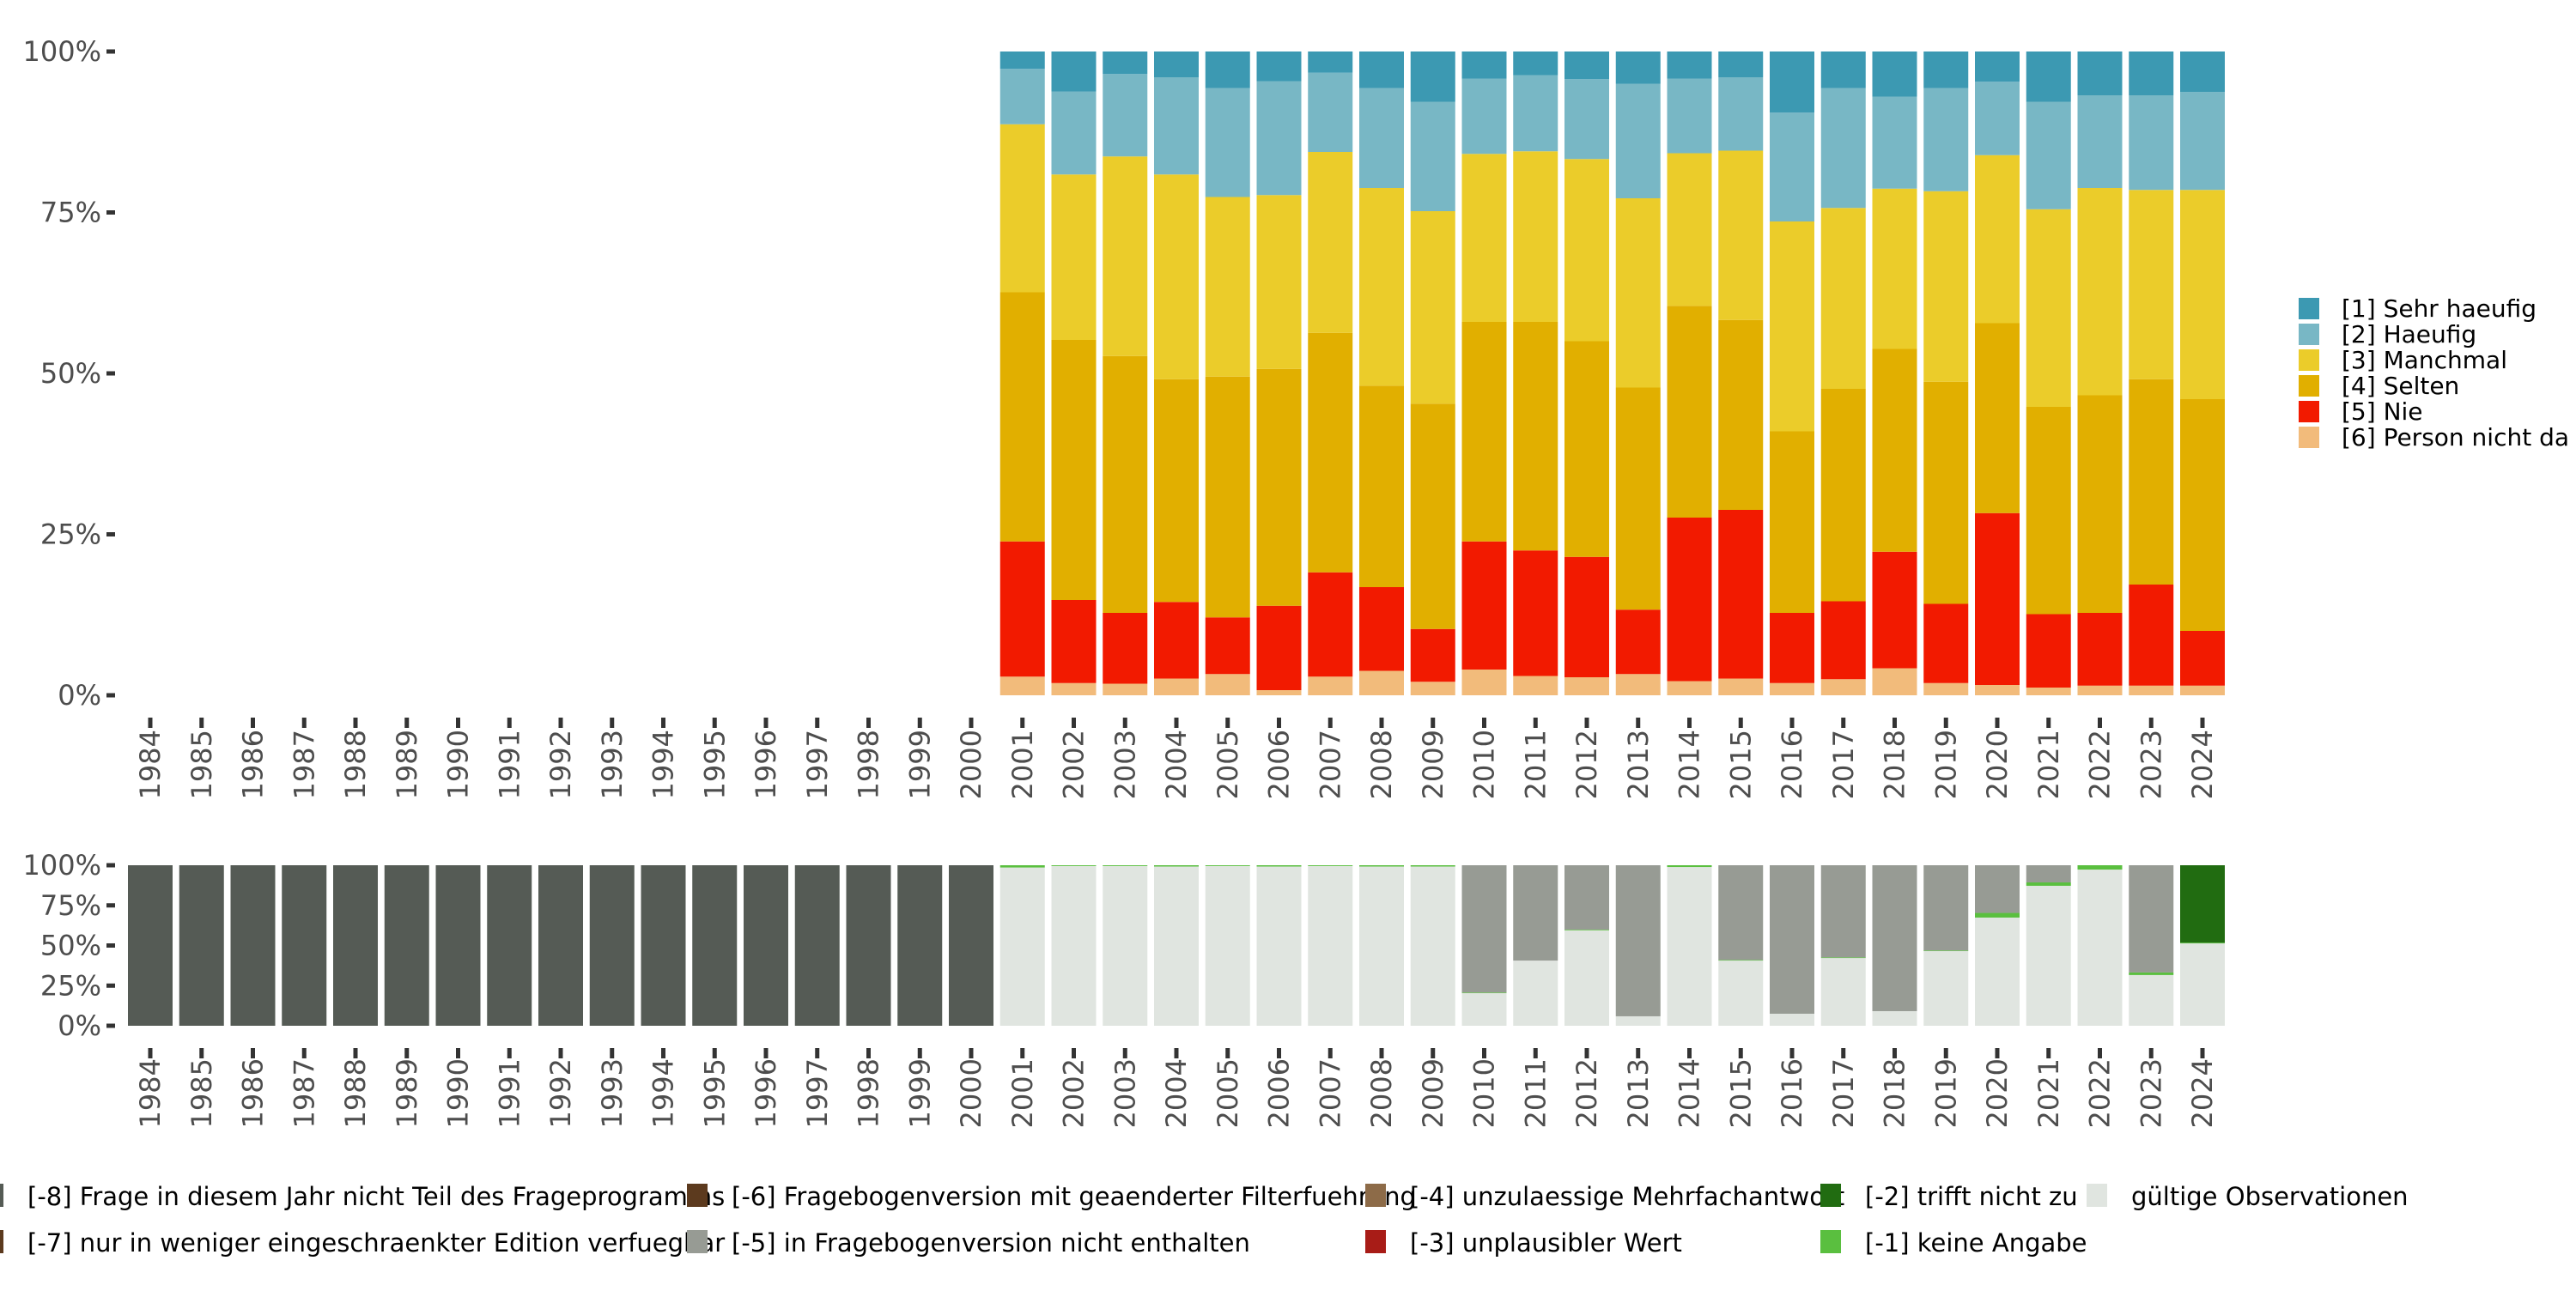  What do you see at coordinates (1022, 417) in the screenshot?
I see `bar-segment-4-selten-2001` at bounding box center [1022, 417].